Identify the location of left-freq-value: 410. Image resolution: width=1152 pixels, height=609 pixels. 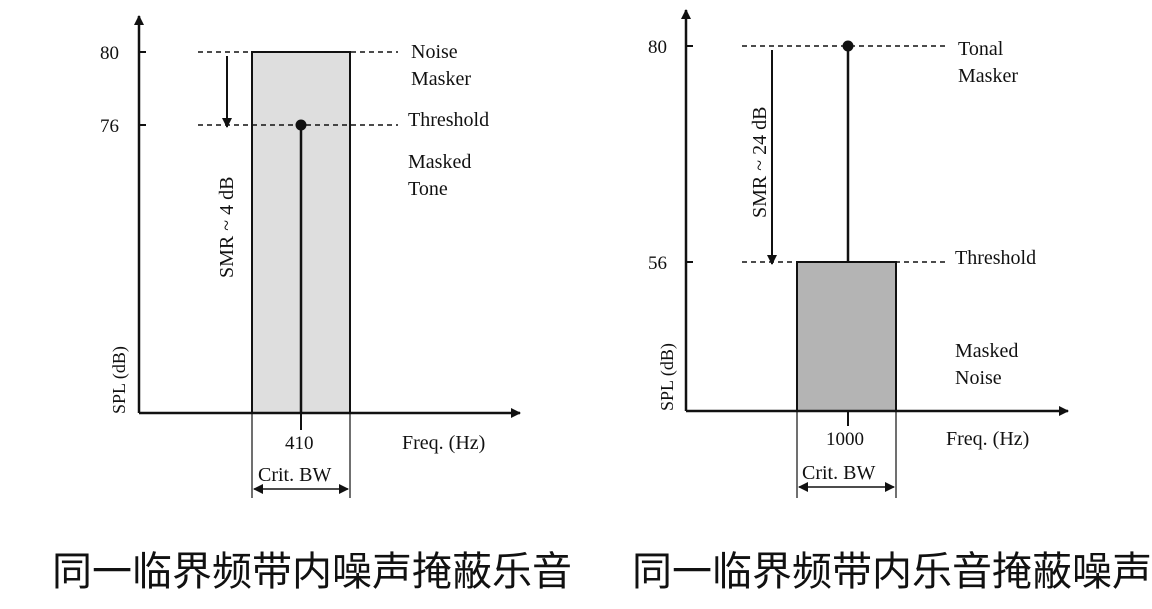
(299, 443).